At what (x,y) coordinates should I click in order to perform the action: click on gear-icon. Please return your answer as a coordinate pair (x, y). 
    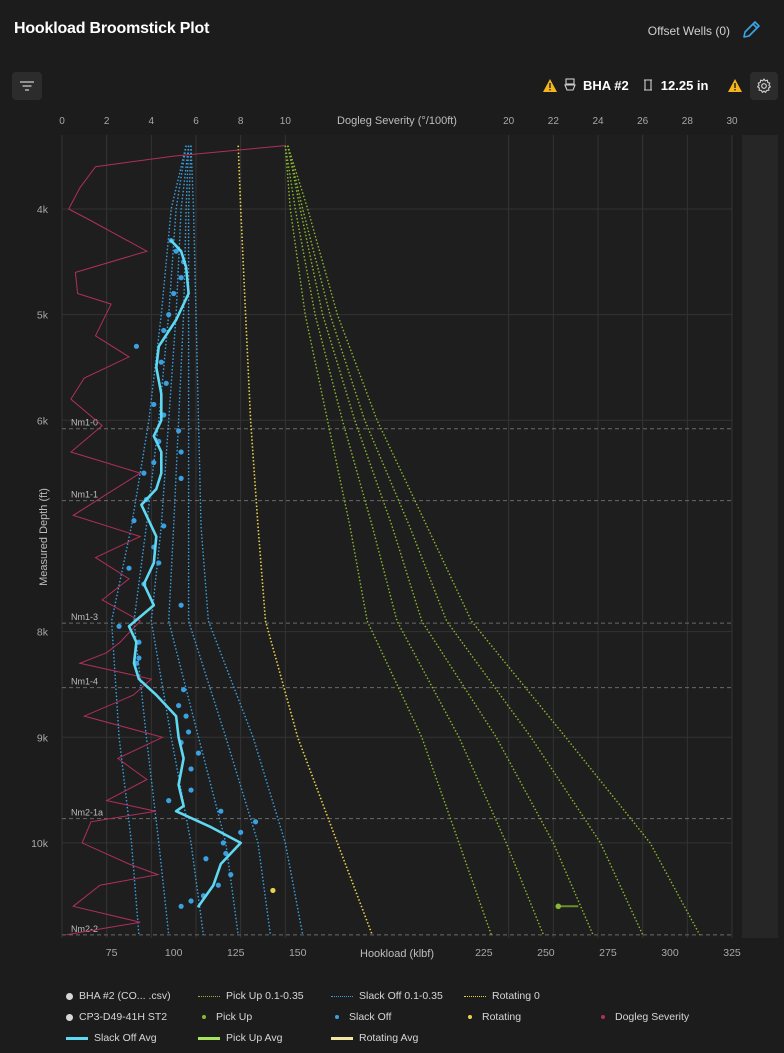
    Looking at the image, I should click on (764, 85).